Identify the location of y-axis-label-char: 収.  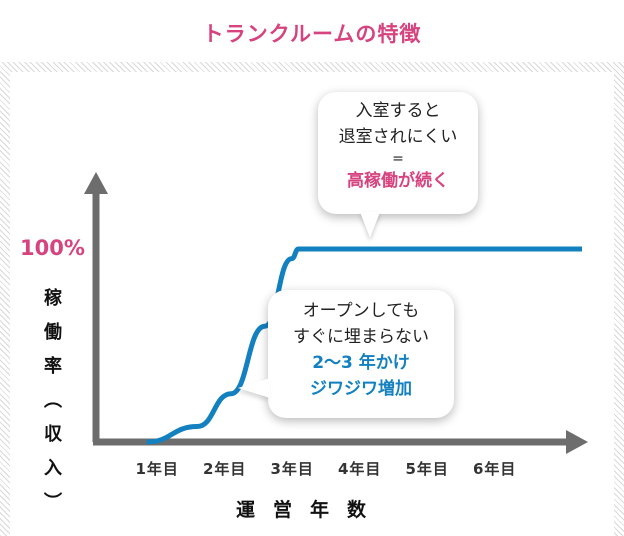
(53, 434).